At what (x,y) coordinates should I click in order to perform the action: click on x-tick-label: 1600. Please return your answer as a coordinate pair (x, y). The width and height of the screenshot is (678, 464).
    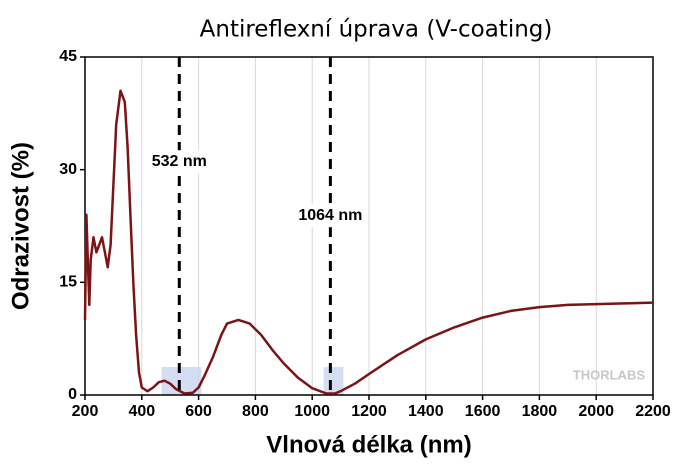
    Looking at the image, I should click on (483, 411).